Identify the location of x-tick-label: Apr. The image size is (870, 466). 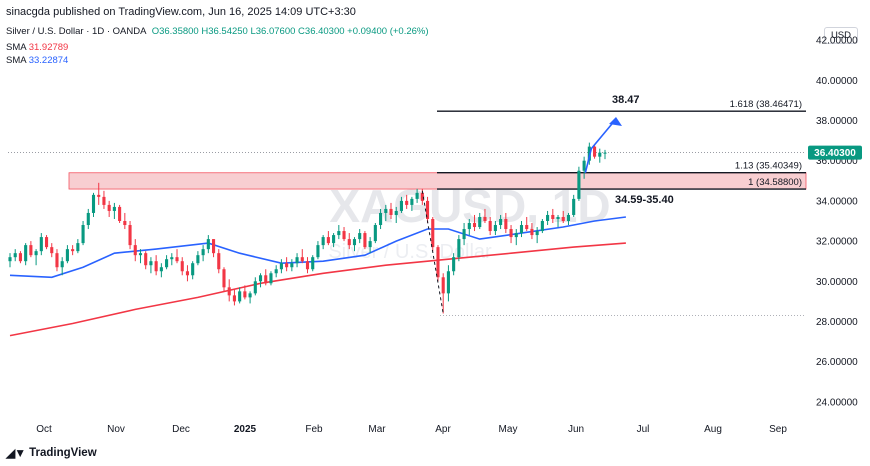
(443, 429).